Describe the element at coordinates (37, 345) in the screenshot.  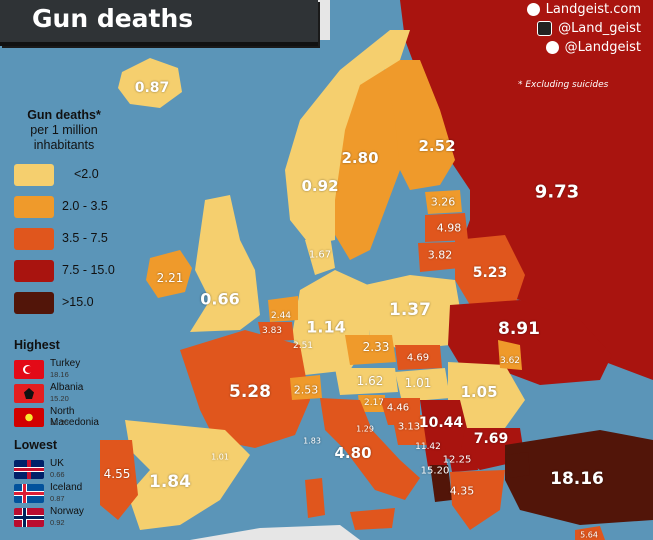
I see `highest-title: Highest` at that location.